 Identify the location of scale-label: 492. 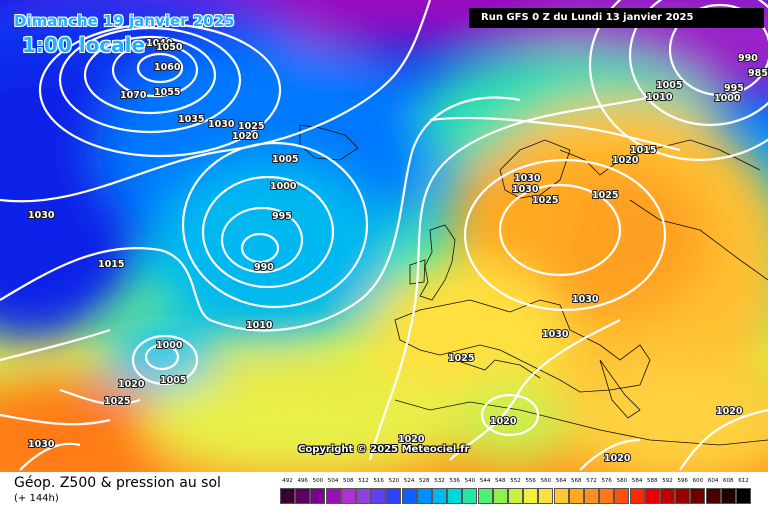
(287, 481).